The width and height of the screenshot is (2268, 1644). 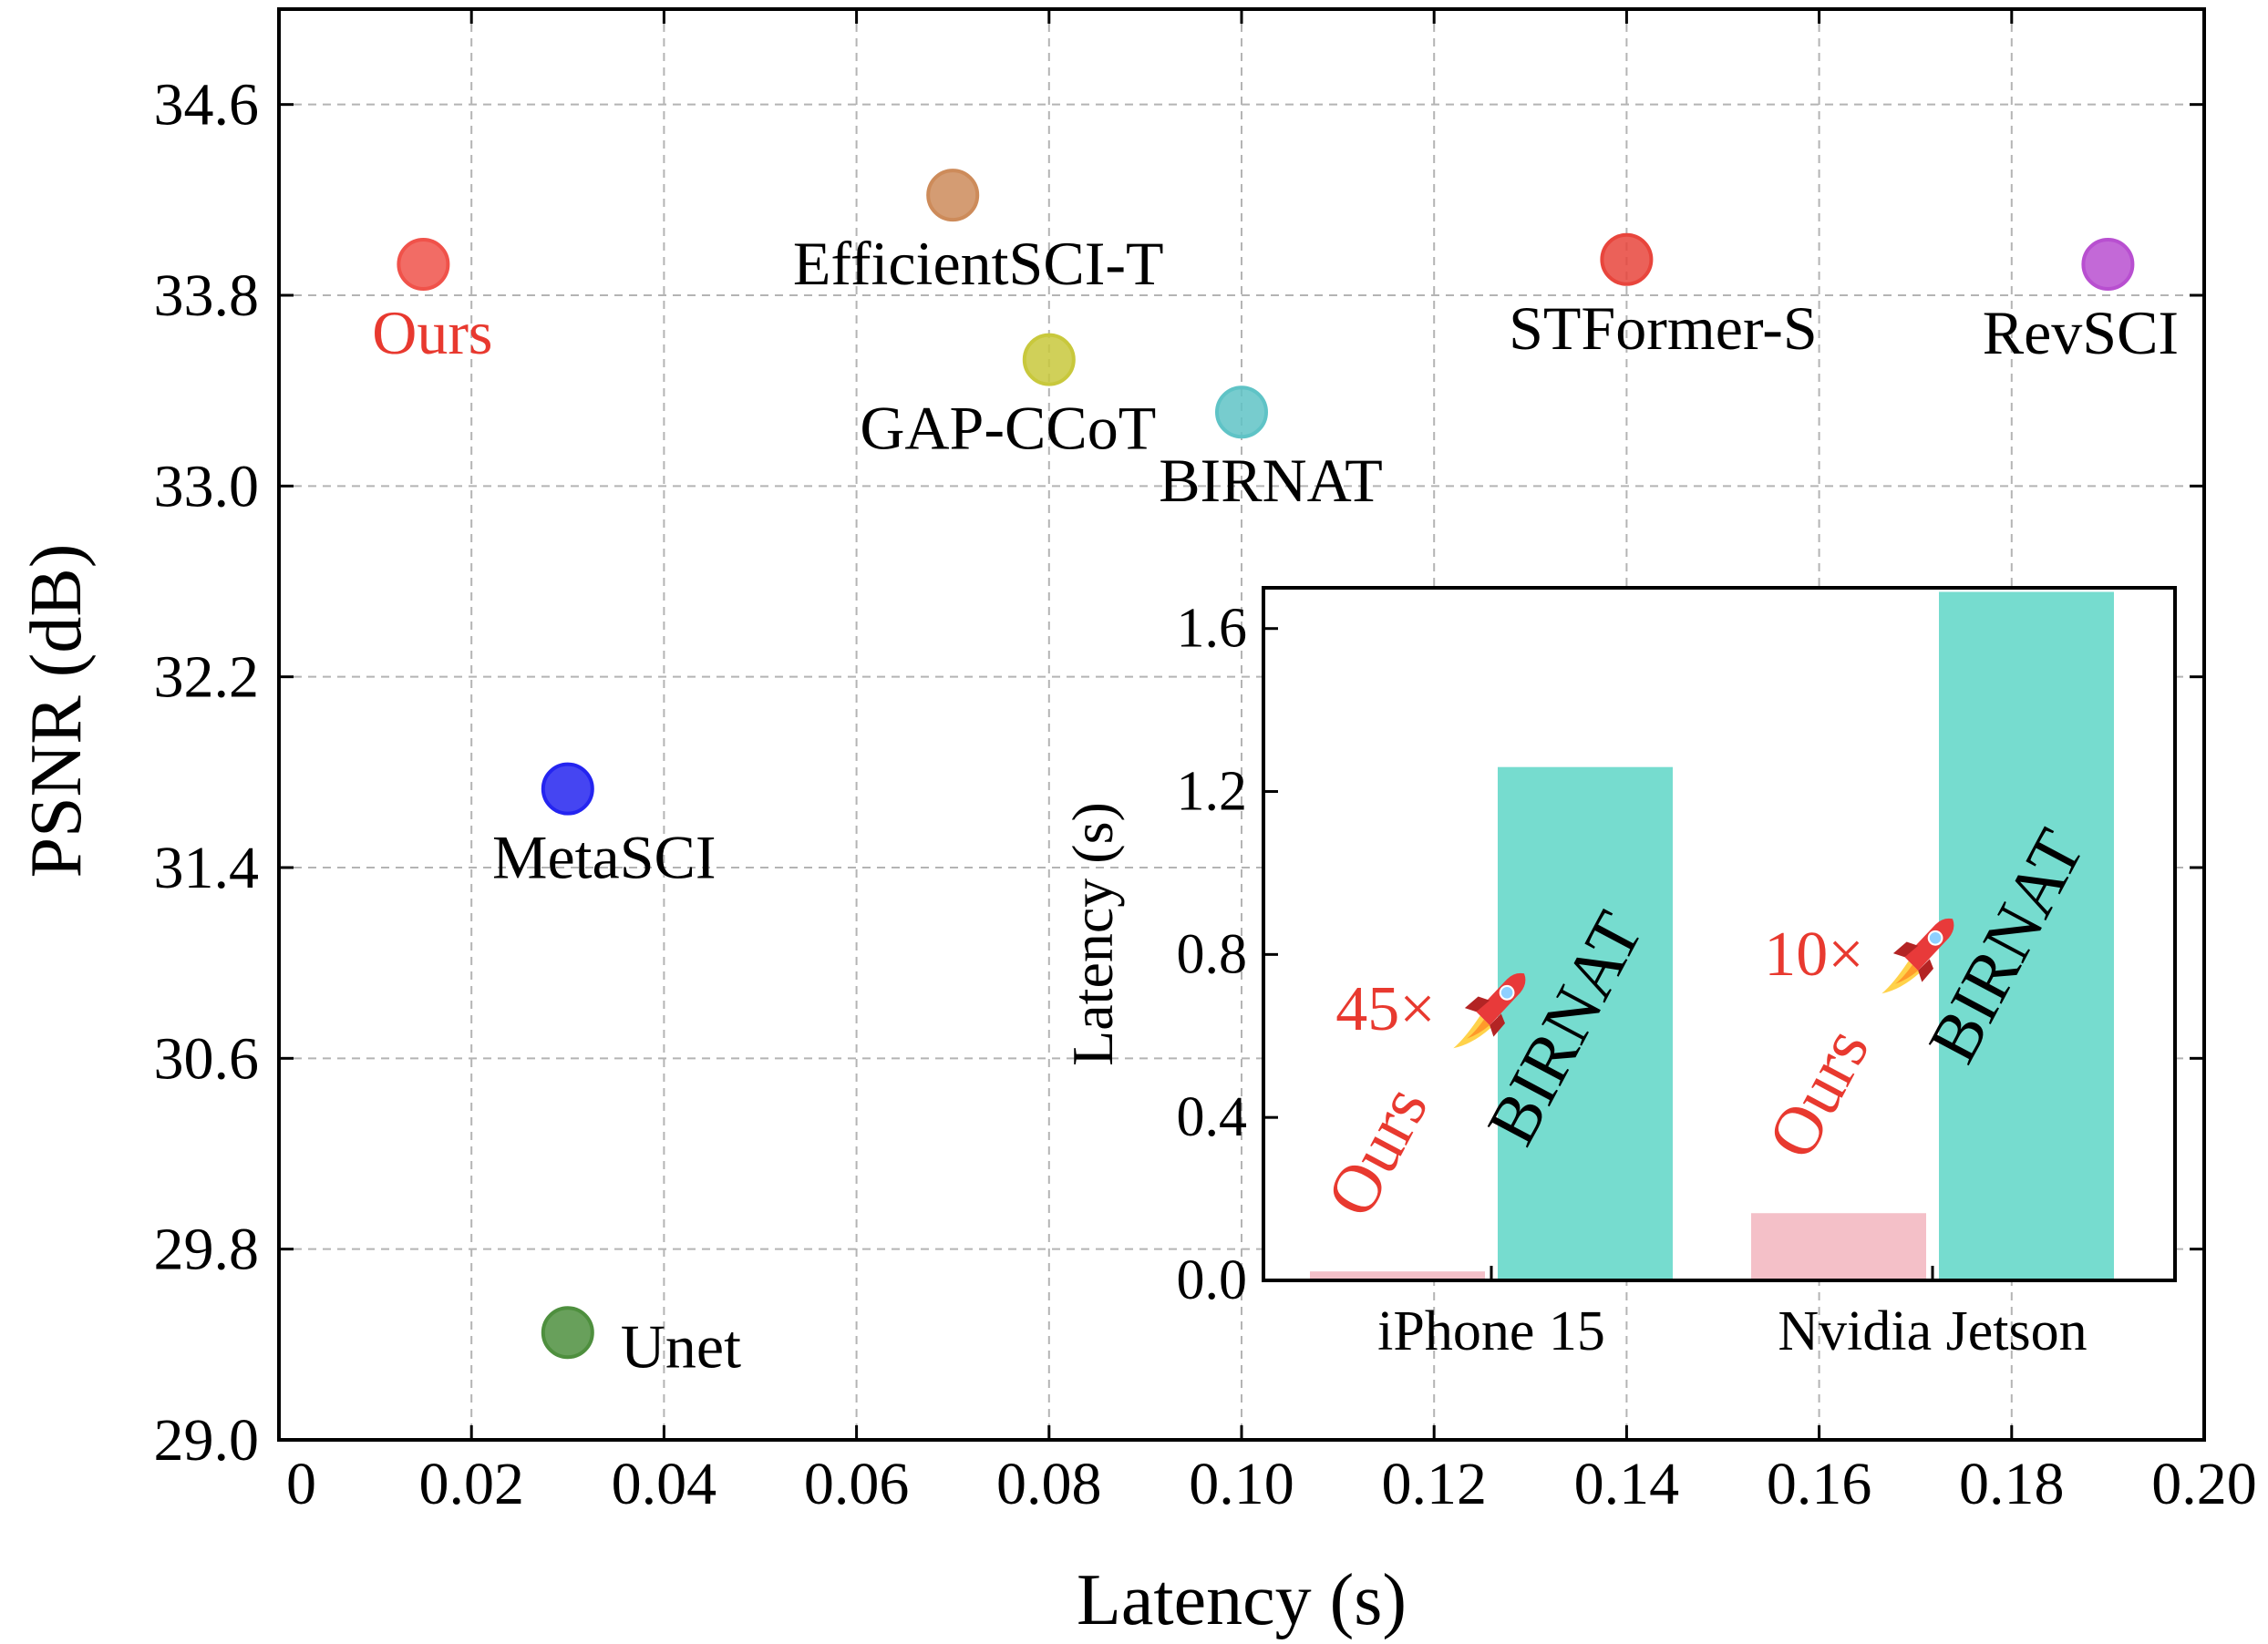 I want to click on inset-y-tick-label: 1.2, so click(x=1212, y=792).